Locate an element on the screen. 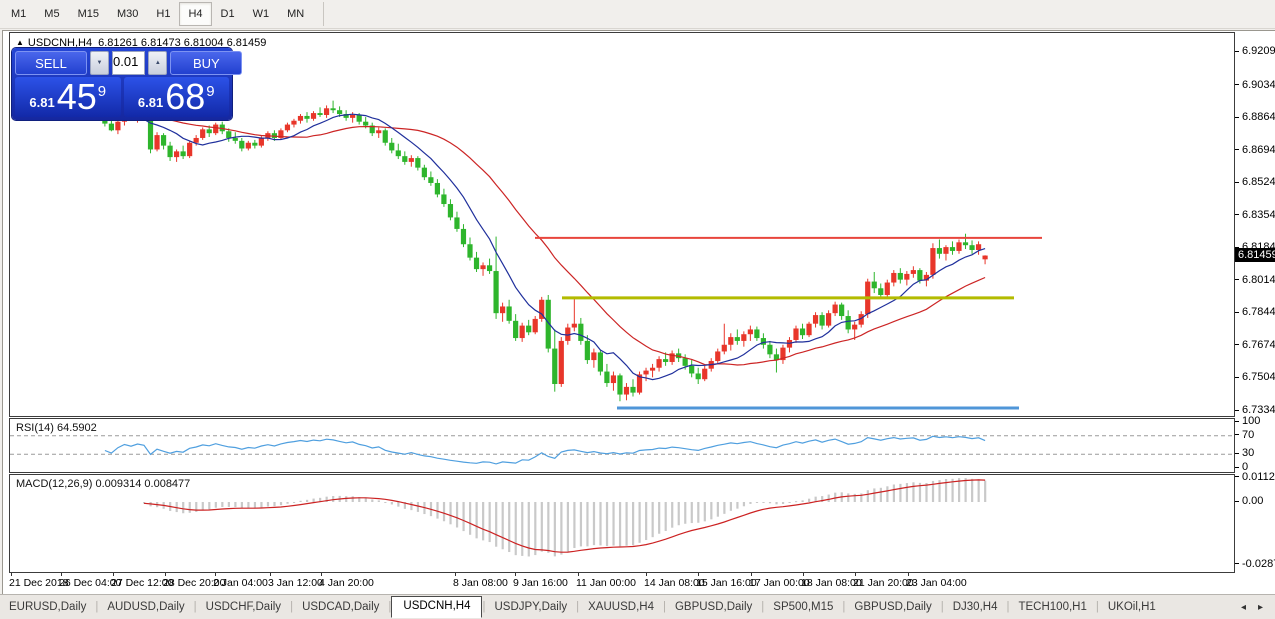 This screenshot has height=619, width=1275. sell-price-prefix: 6.81 is located at coordinates (42, 102).